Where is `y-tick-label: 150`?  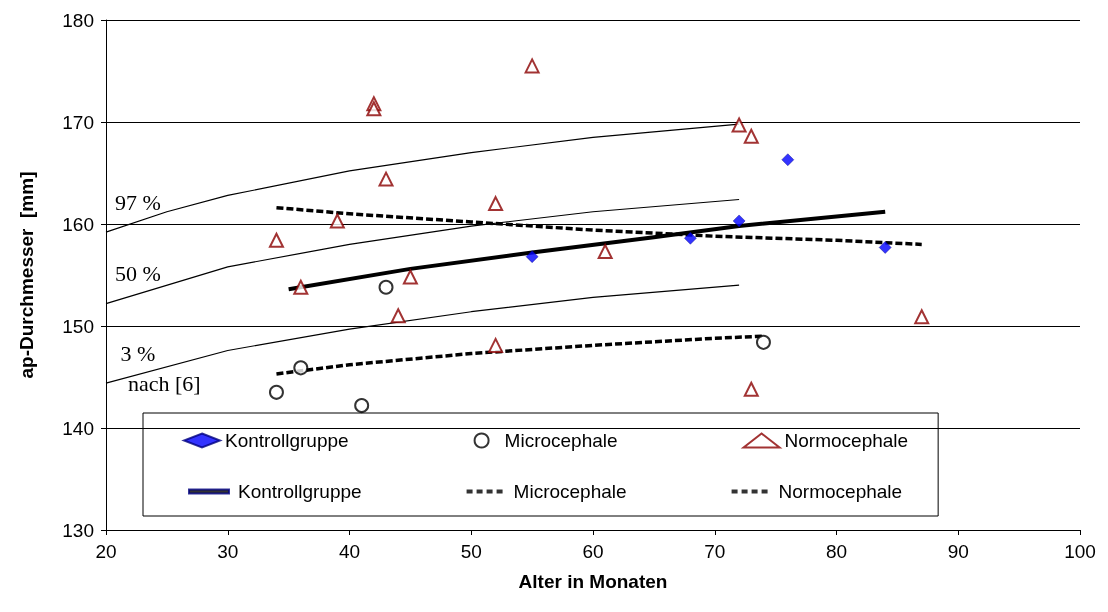
y-tick-label: 150 is located at coordinates (78, 326).